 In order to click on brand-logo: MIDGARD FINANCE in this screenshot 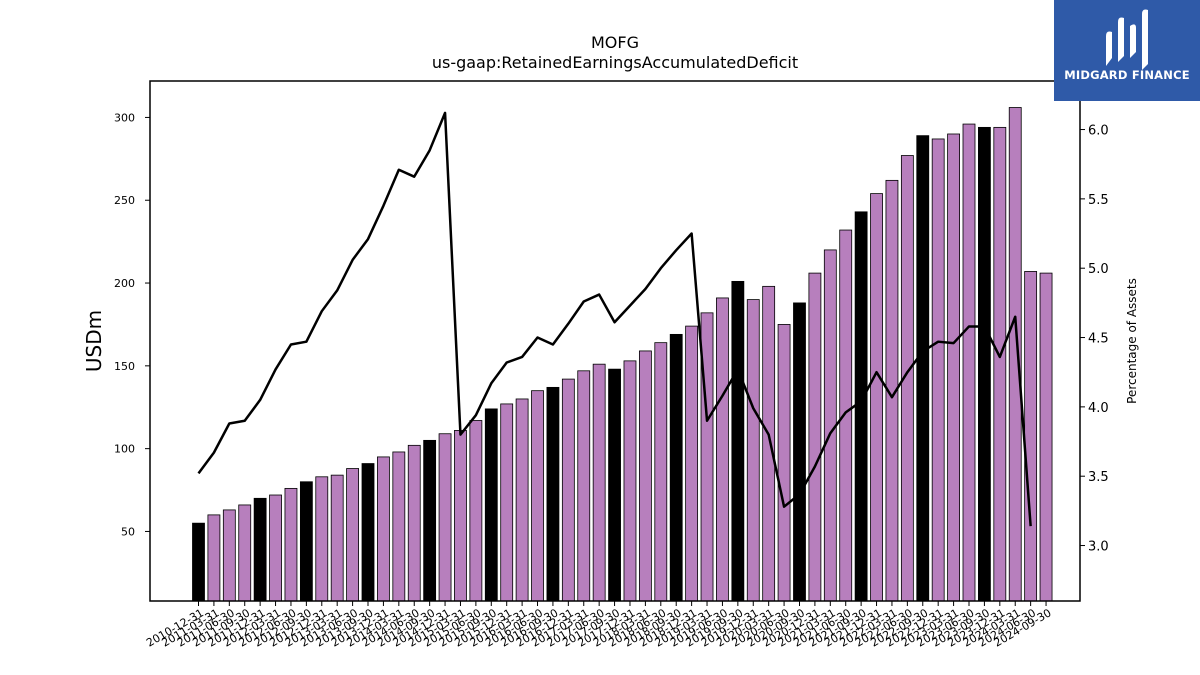, I will do `click(1127, 50)`.